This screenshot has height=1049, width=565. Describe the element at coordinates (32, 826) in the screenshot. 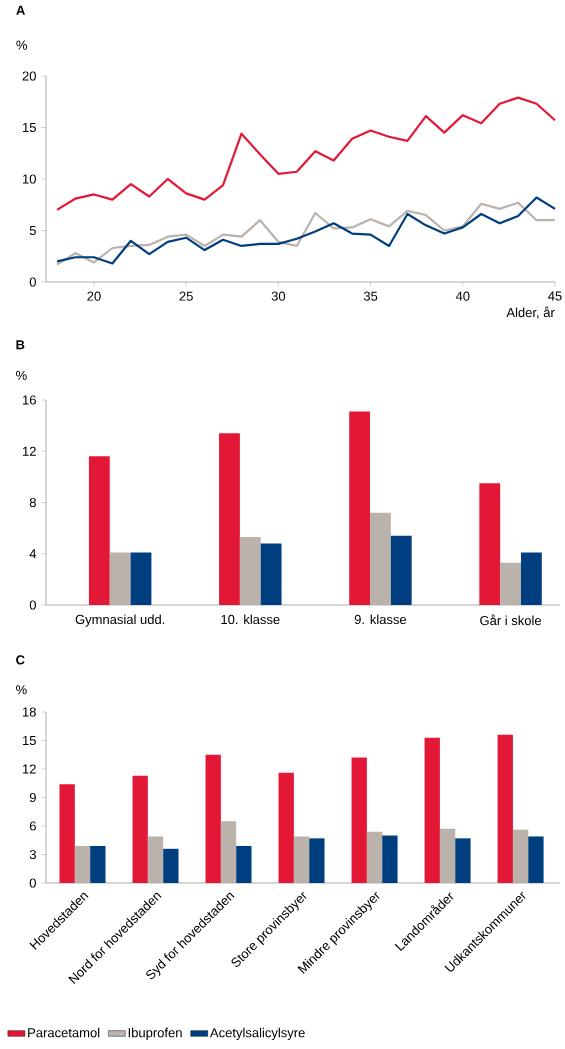

I see `y-tick-label: 6` at that location.